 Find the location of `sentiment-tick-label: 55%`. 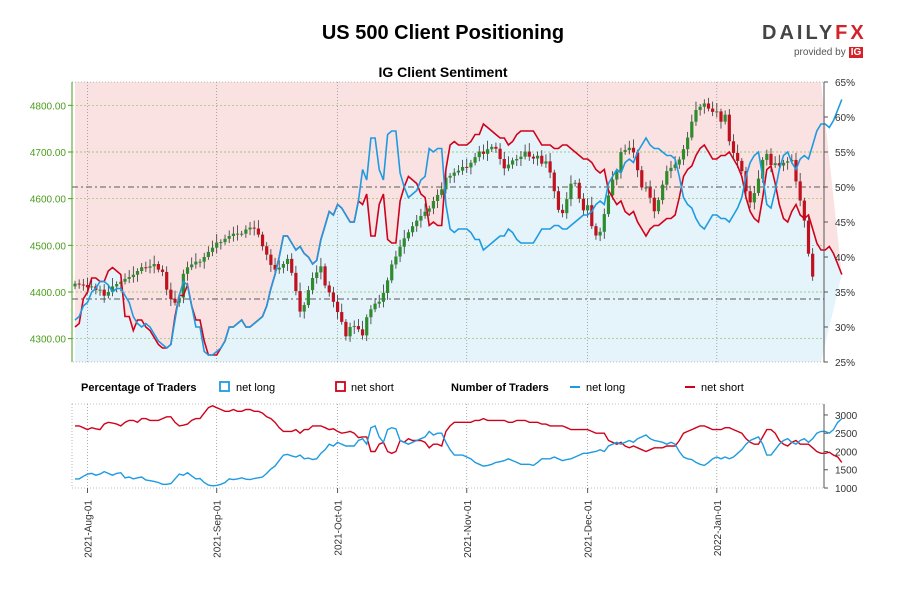

sentiment-tick-label: 55% is located at coordinates (845, 153).